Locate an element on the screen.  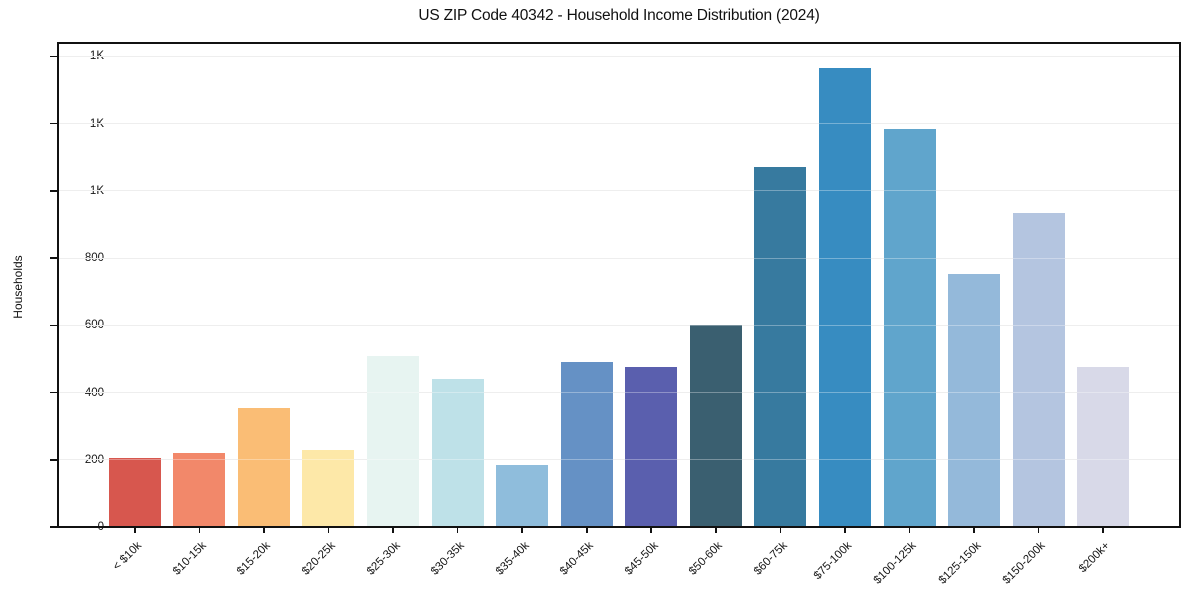
plot-spine-bottom is located at coordinates (619, 527).